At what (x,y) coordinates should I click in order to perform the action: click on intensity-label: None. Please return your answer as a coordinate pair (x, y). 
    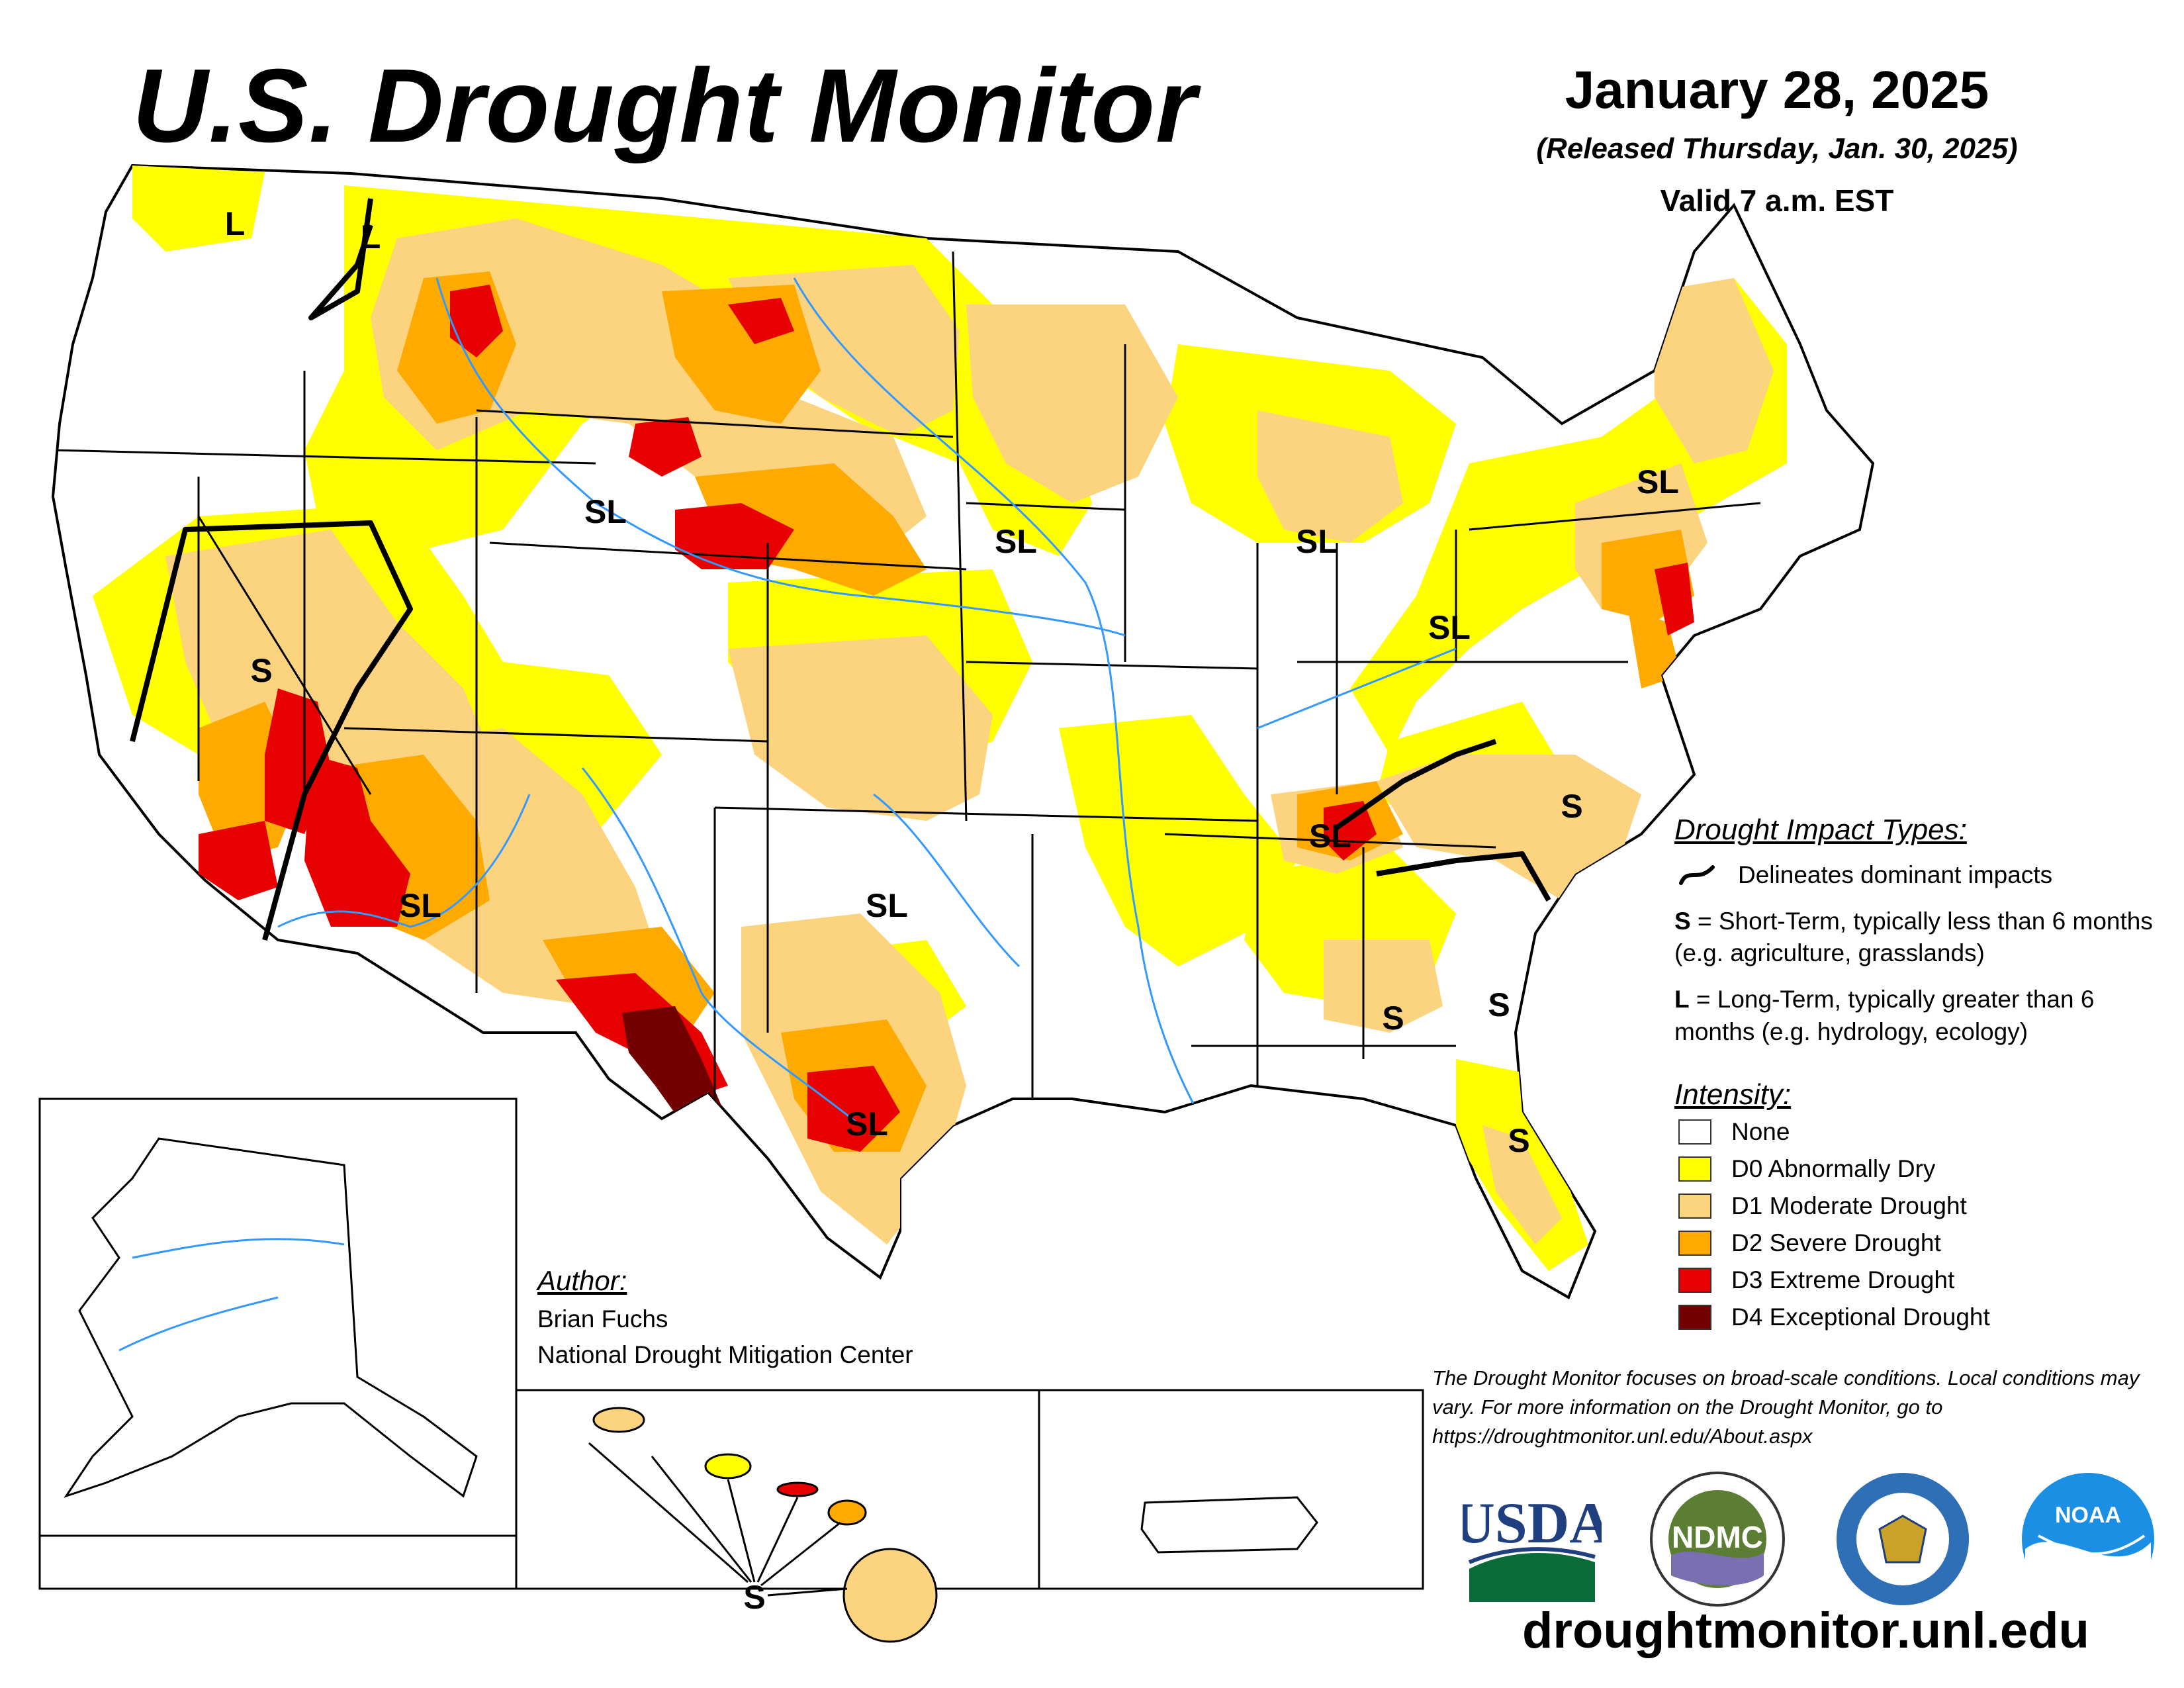
    Looking at the image, I should click on (1760, 1131).